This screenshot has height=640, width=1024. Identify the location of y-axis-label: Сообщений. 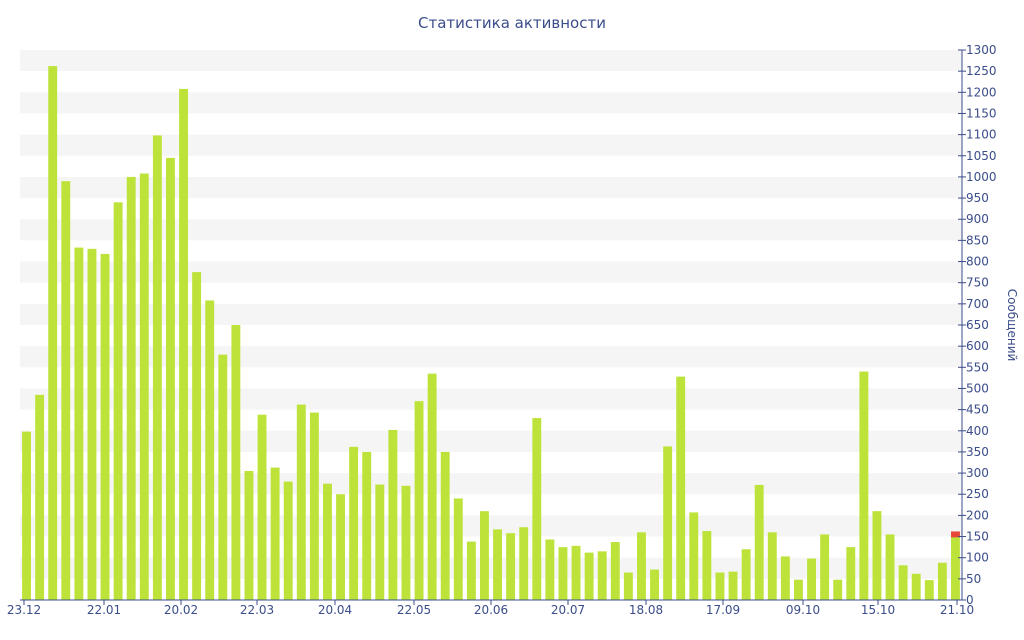
(1012, 325).